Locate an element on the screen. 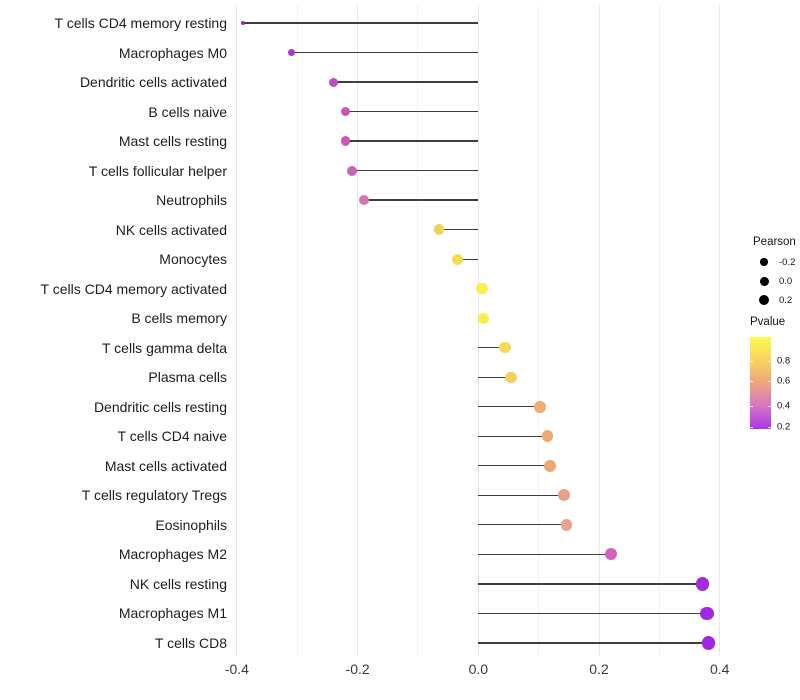 The height and width of the screenshot is (700, 800). row-label: NK cells resting is located at coordinates (178, 583).